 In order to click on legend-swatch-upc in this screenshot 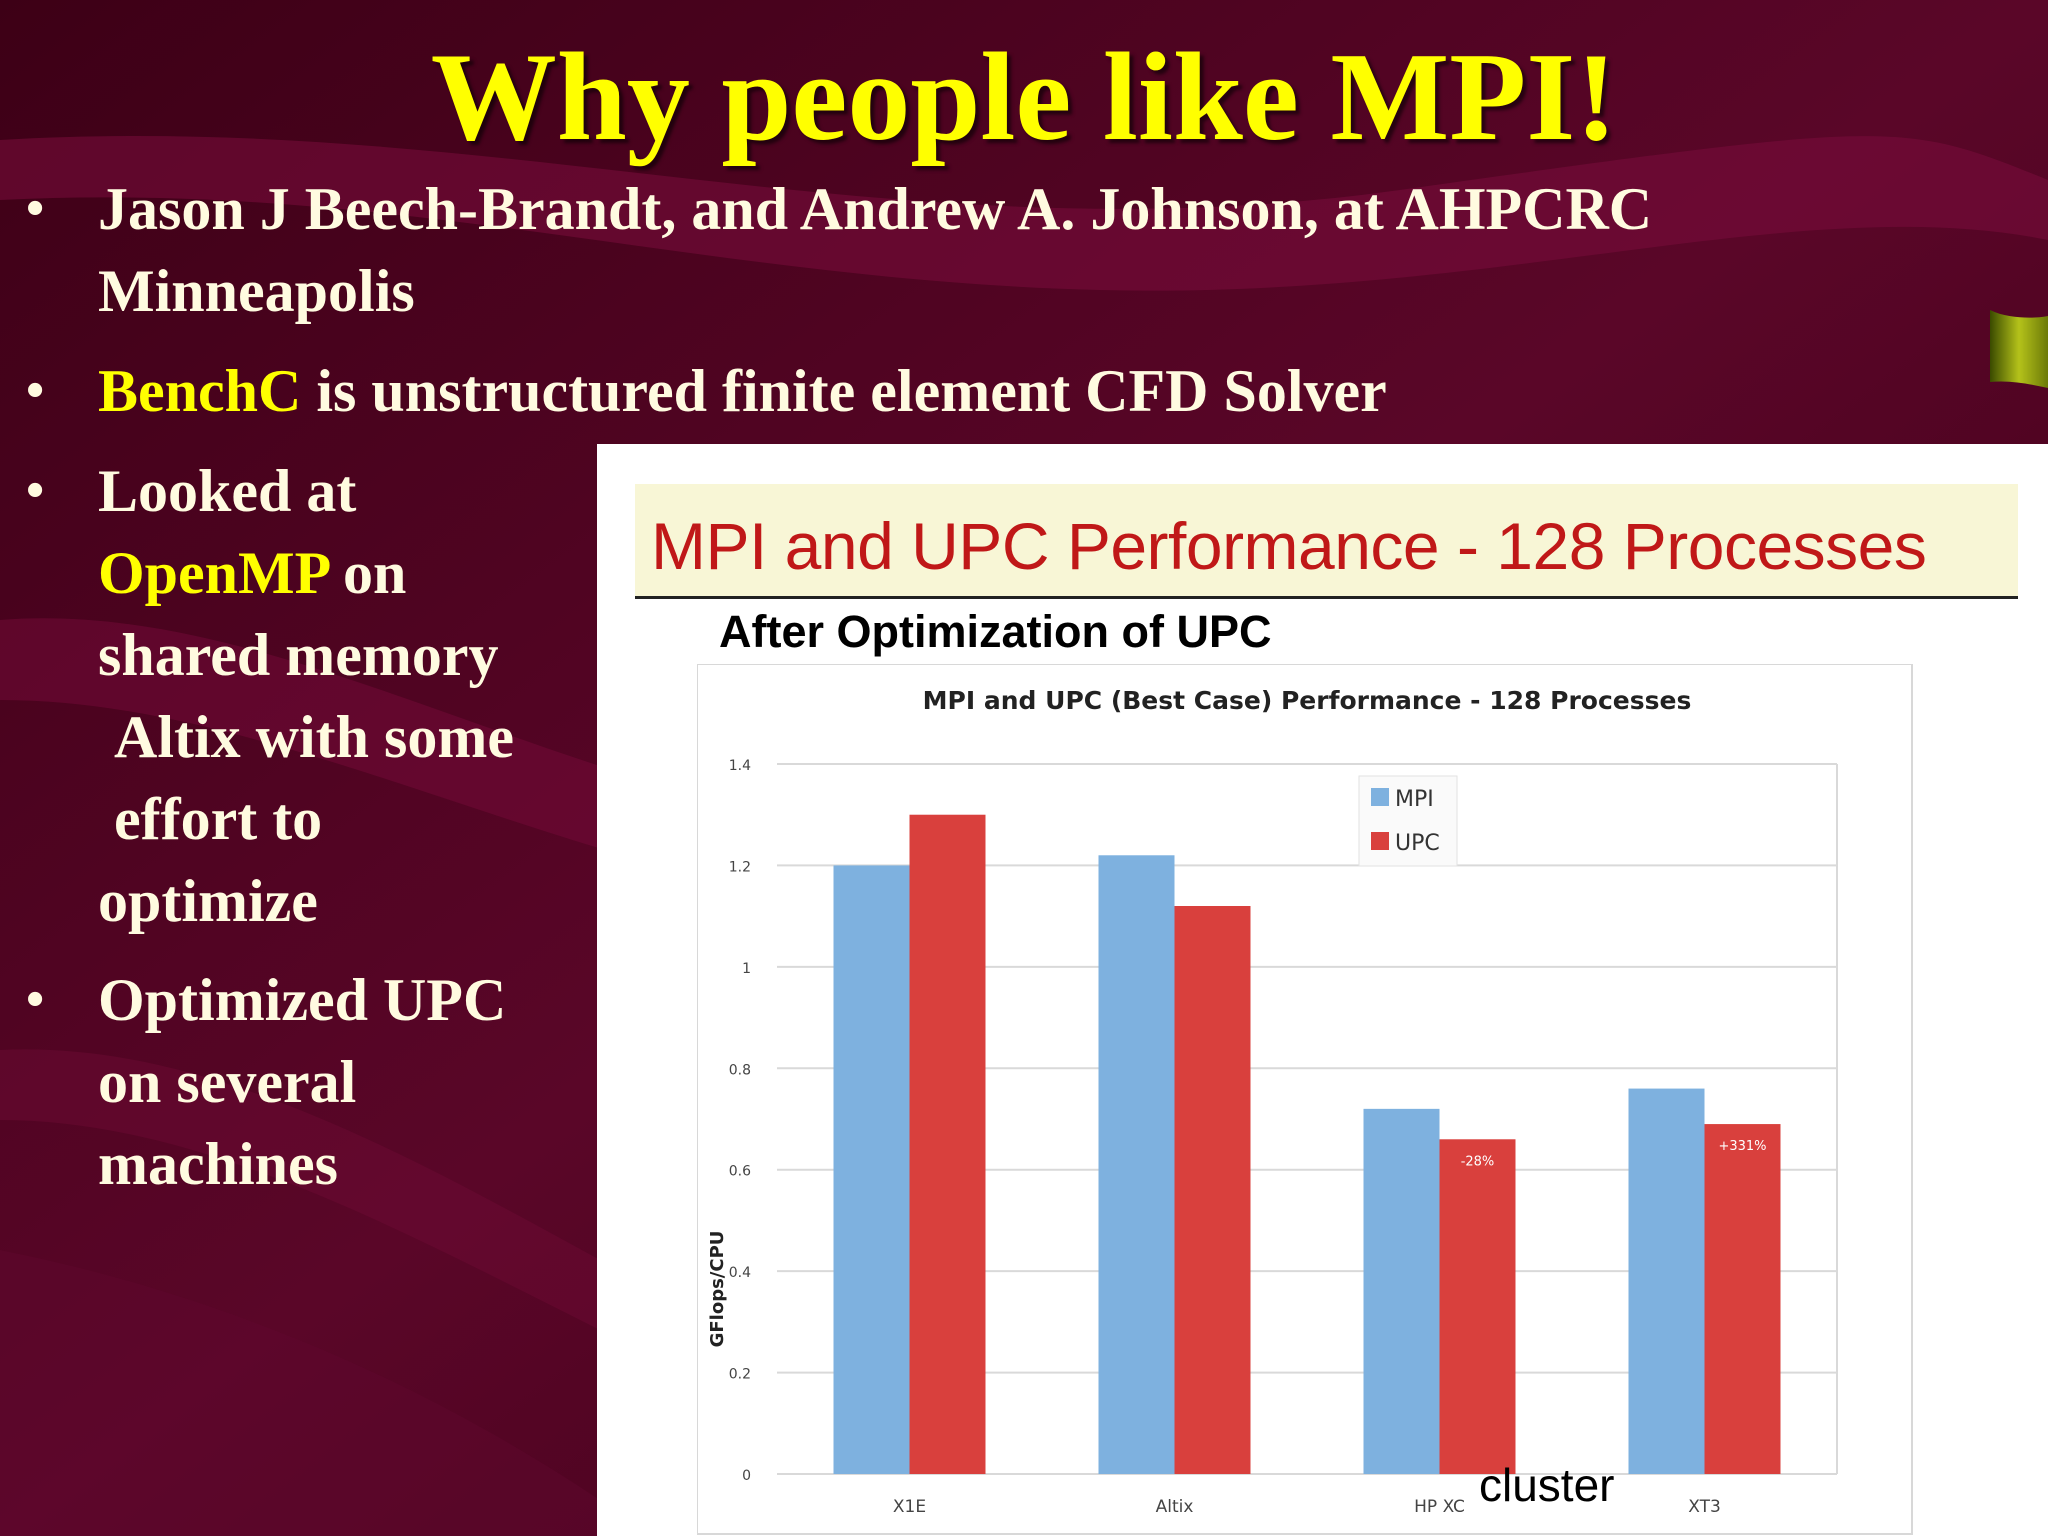, I will do `click(1380, 841)`.